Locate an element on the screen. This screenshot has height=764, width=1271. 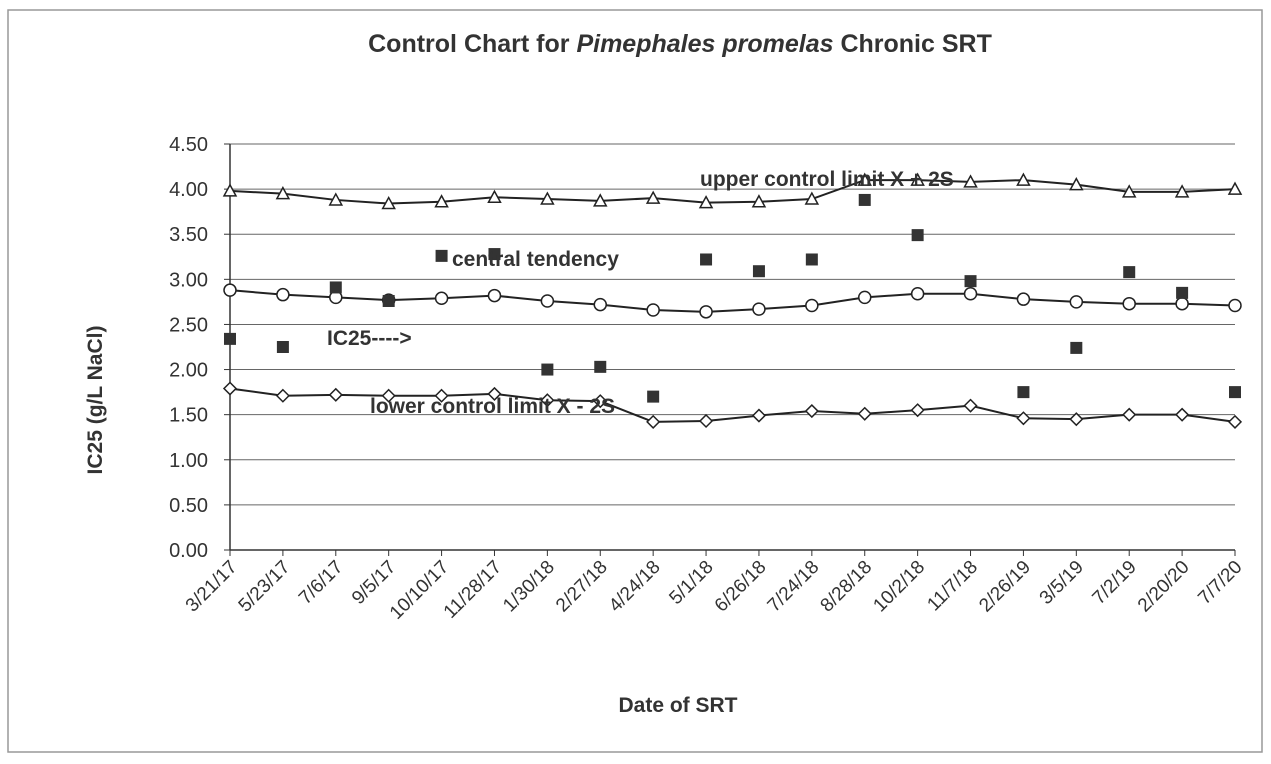
y-tick-label: 0.00 is located at coordinates (188, 551).